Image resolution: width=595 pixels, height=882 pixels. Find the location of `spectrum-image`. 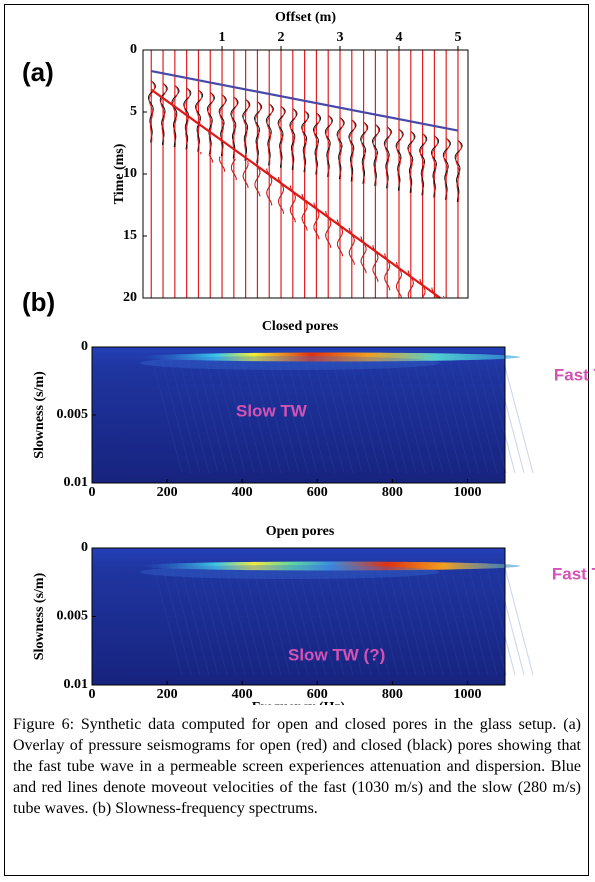

spectrum-image is located at coordinates (298, 415).